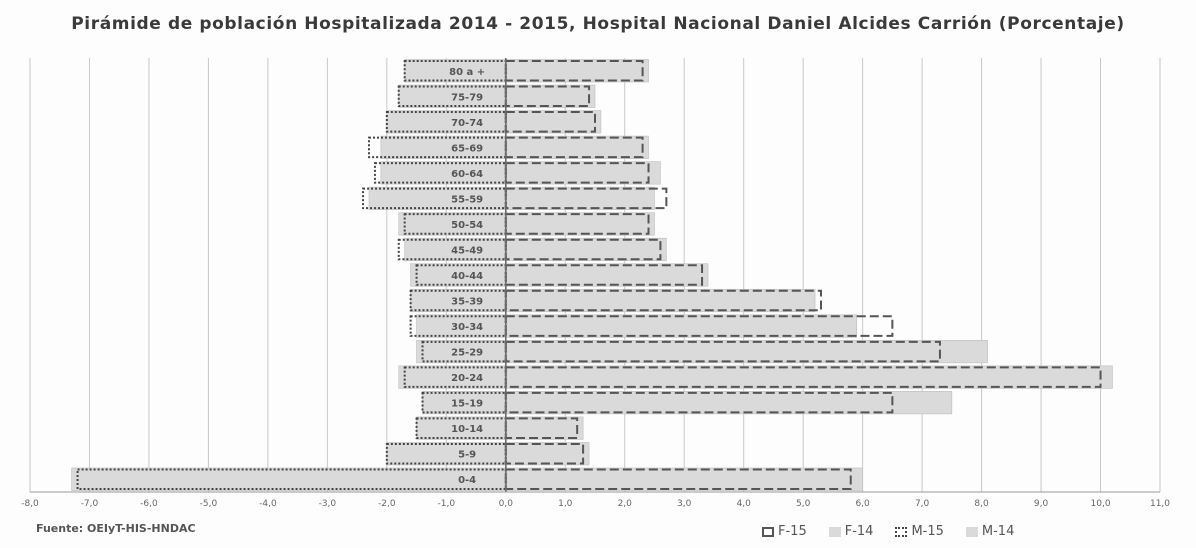 The image size is (1196, 548). What do you see at coordinates (328, 504) in the screenshot?
I see `x-tick-label-5: -3,0` at bounding box center [328, 504].